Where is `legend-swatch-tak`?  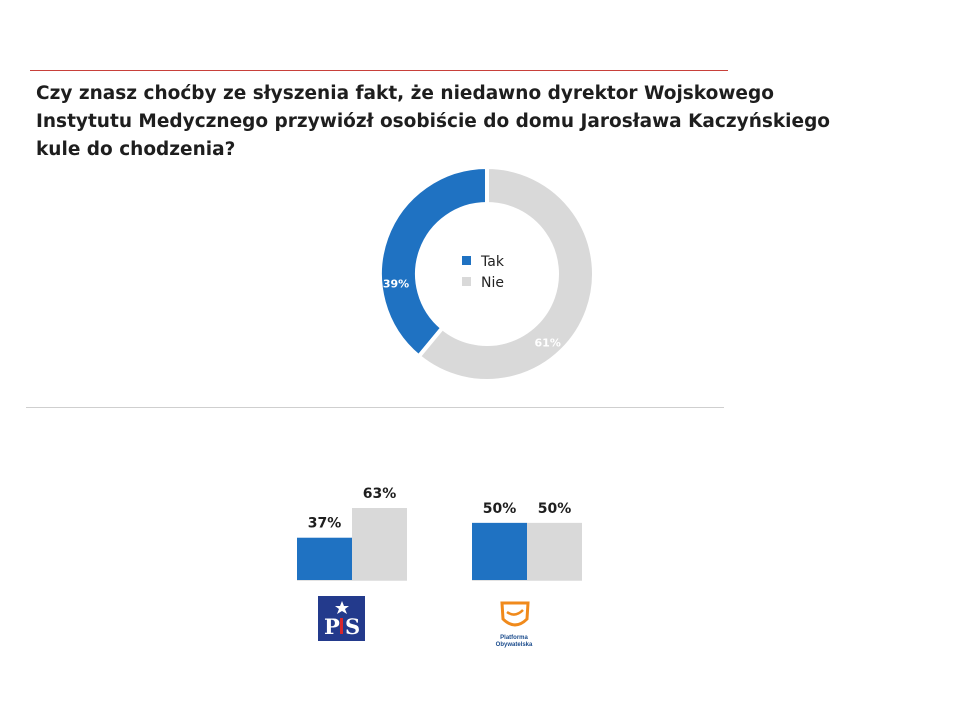
legend-swatch-tak is located at coordinates (466, 260).